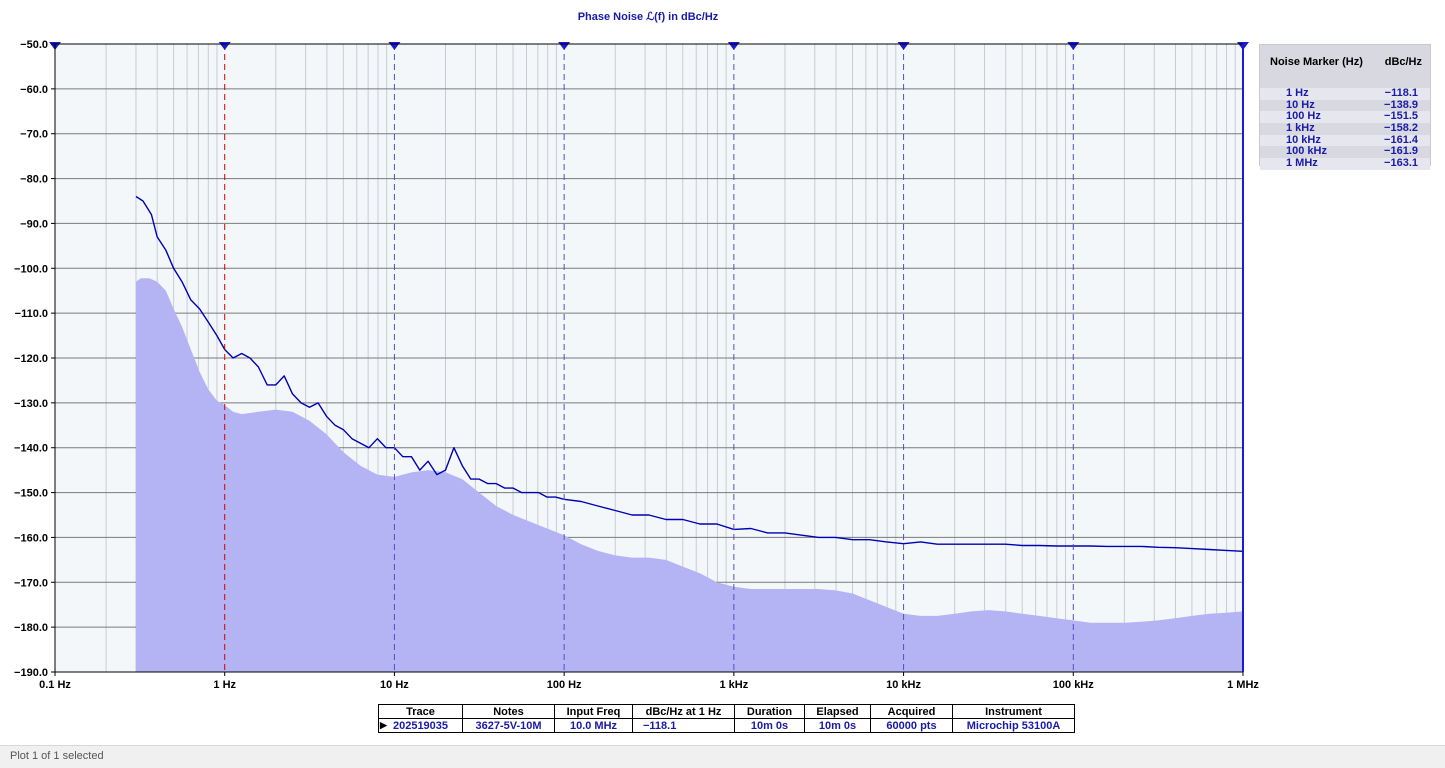 Image resolution: width=1445 pixels, height=768 pixels. What do you see at coordinates (1401, 151) in the screenshot?
I see `noise-marker-value: −161.9` at bounding box center [1401, 151].